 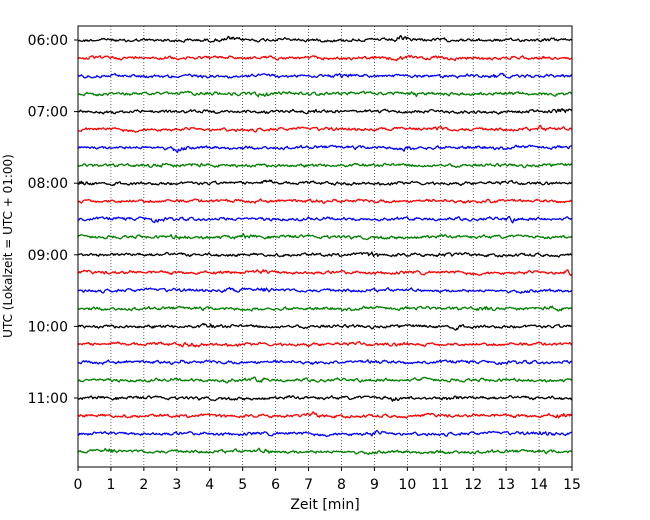 I want to click on y-tick-label: 08:00, so click(x=48, y=184).